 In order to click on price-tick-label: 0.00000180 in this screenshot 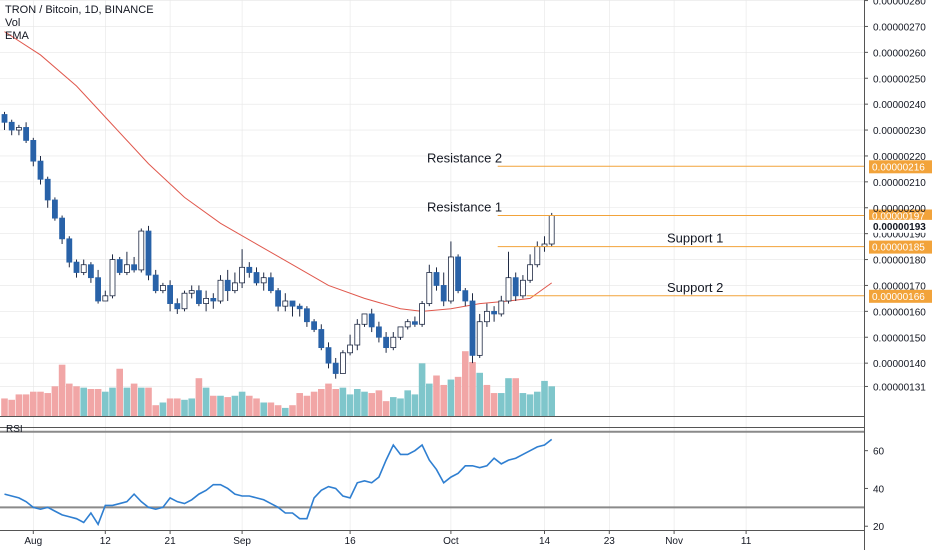, I will do `click(899, 261)`.